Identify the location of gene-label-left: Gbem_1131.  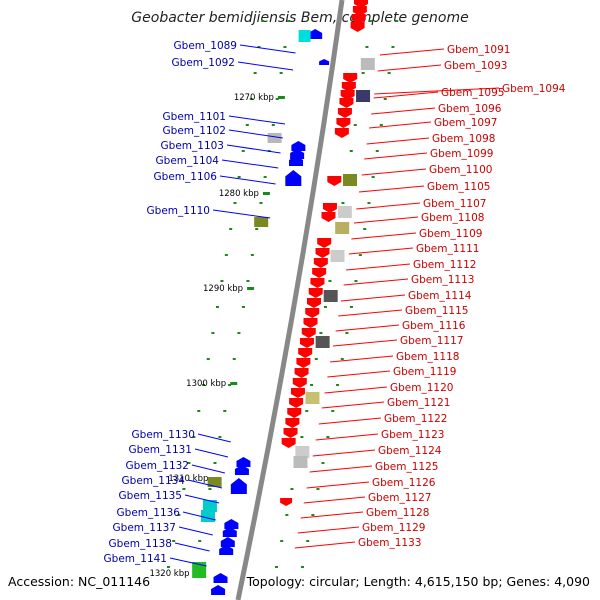
(160, 450).